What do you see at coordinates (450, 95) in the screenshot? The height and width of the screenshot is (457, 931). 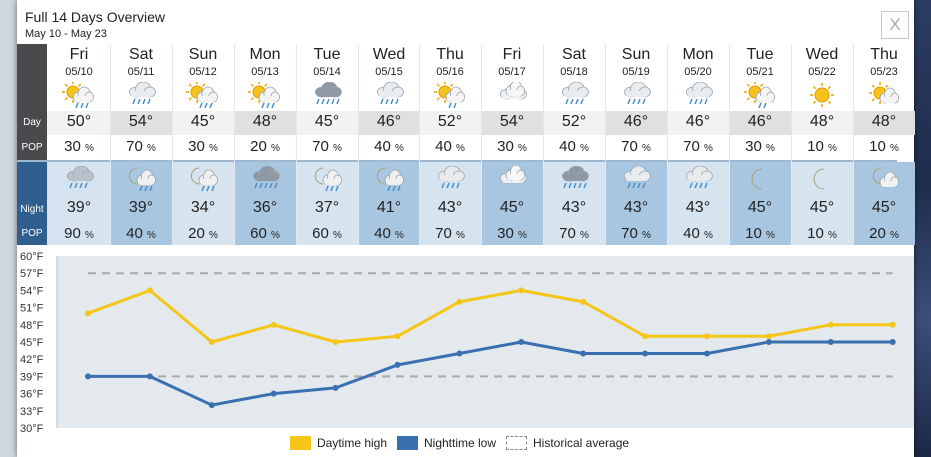 I see `sun-cloud-rain-icon` at bounding box center [450, 95].